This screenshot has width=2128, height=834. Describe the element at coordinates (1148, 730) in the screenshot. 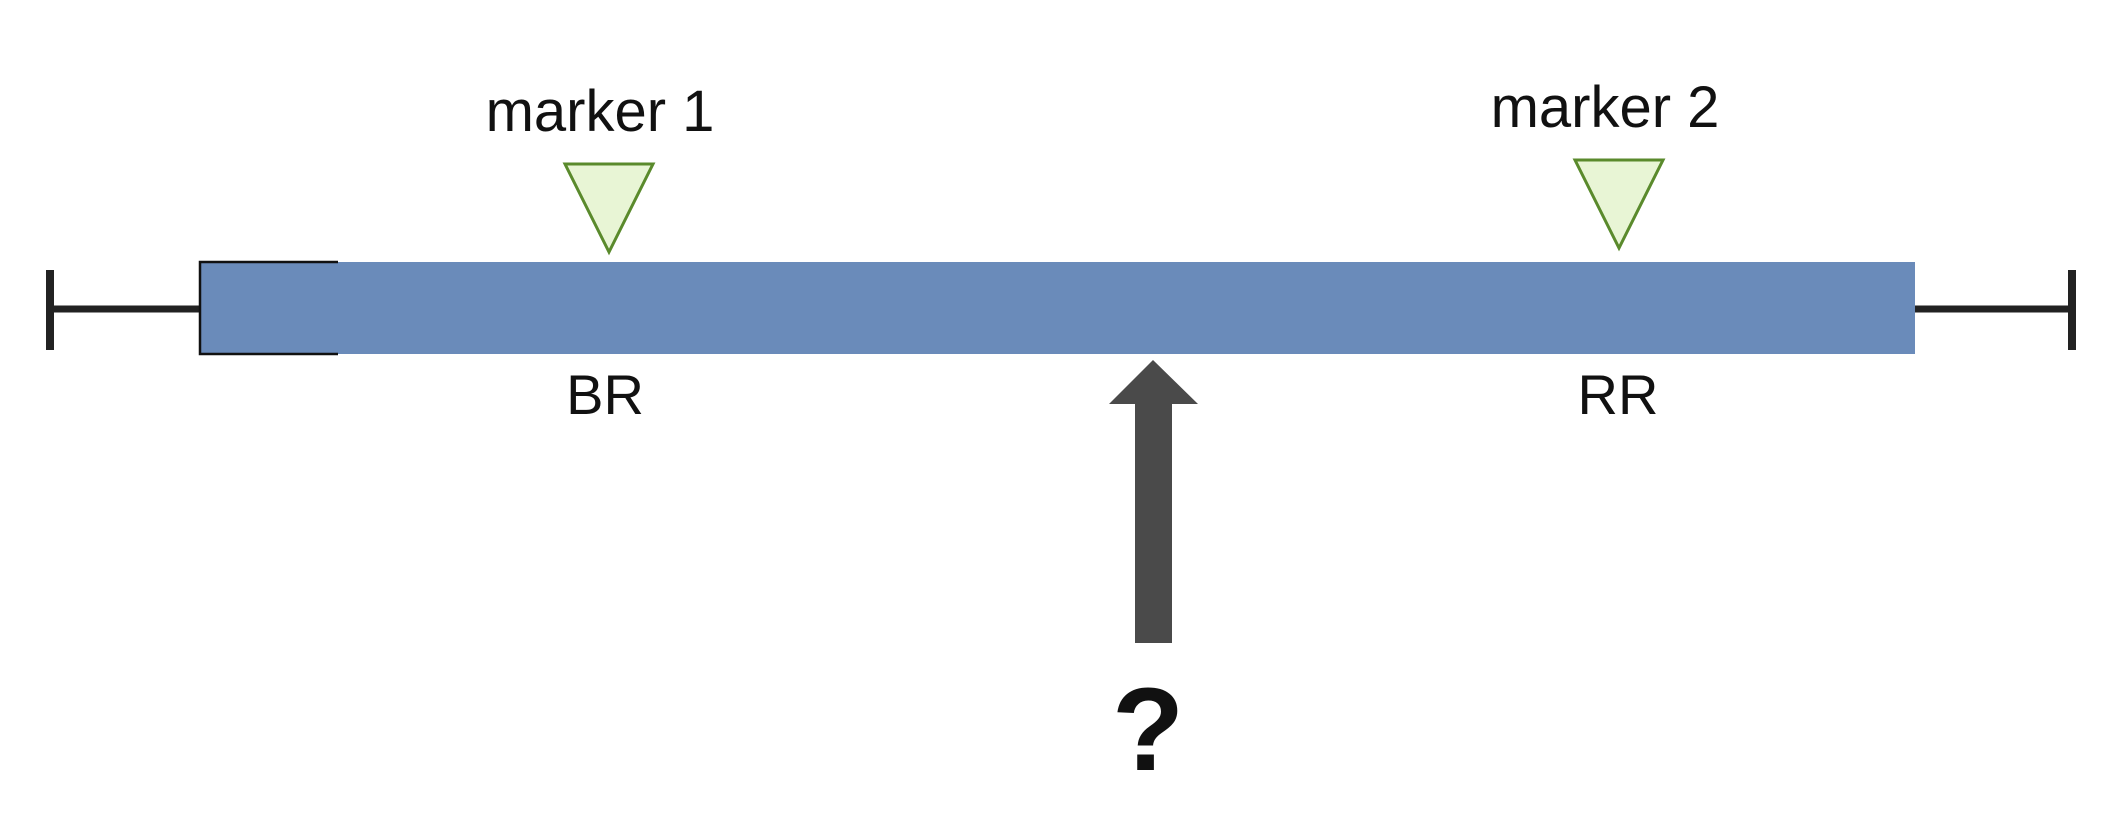

I see `question-mark: ?` at that location.